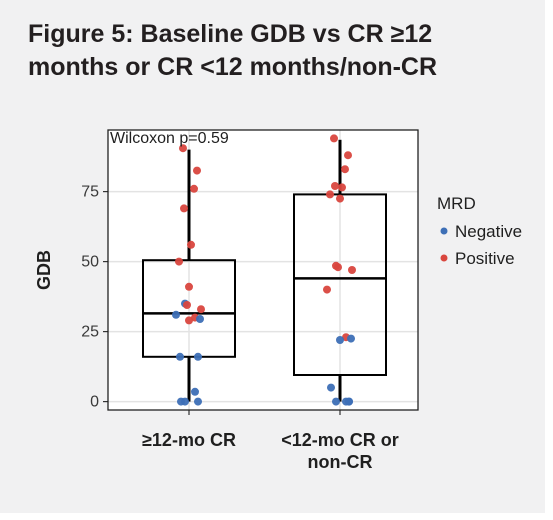 Image resolution: width=553 pixels, height=520 pixels. I want to click on figure-title-line-2: months or CR <12 months/non-CR, so click(233, 67).